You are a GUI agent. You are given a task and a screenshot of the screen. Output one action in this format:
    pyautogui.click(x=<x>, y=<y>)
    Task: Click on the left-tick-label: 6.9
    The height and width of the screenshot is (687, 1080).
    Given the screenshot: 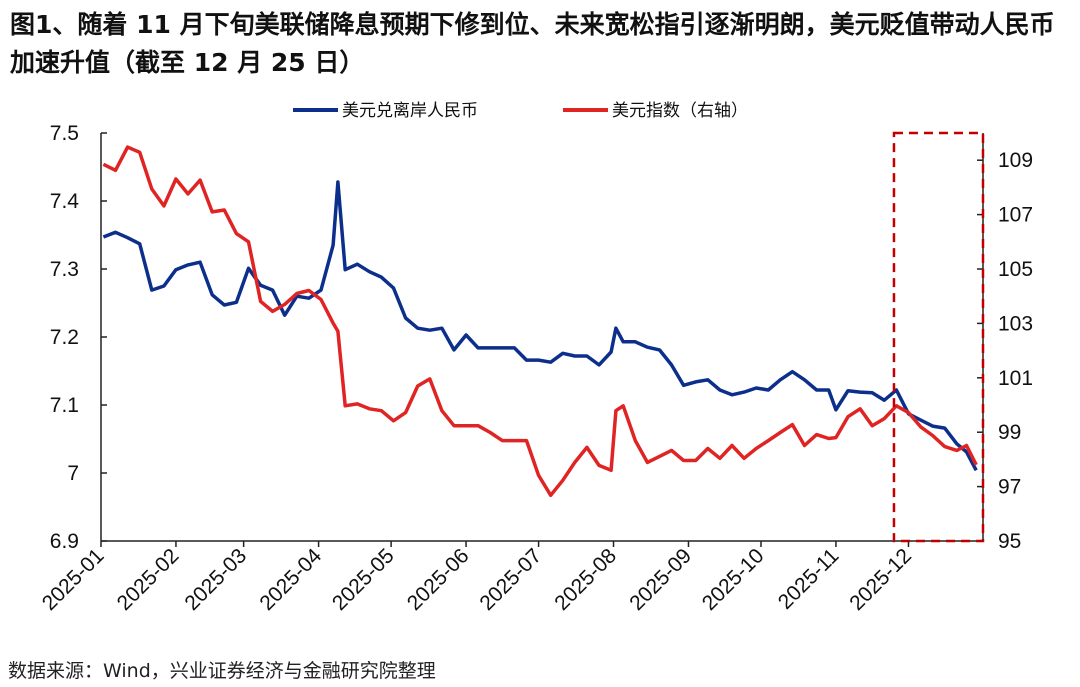 What is the action you would take?
    pyautogui.click(x=64, y=541)
    